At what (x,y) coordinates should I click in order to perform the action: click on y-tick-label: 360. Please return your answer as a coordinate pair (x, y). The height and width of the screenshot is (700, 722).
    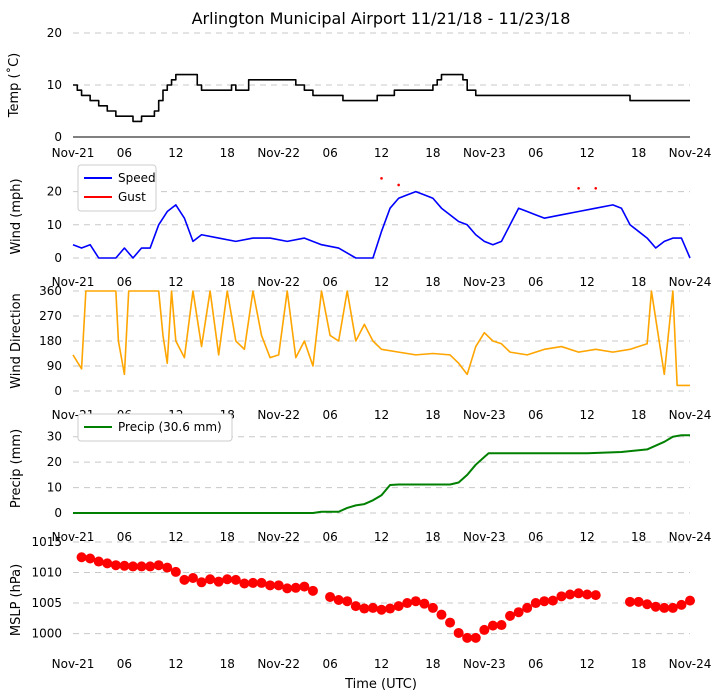
    Looking at the image, I should click on (50, 291).